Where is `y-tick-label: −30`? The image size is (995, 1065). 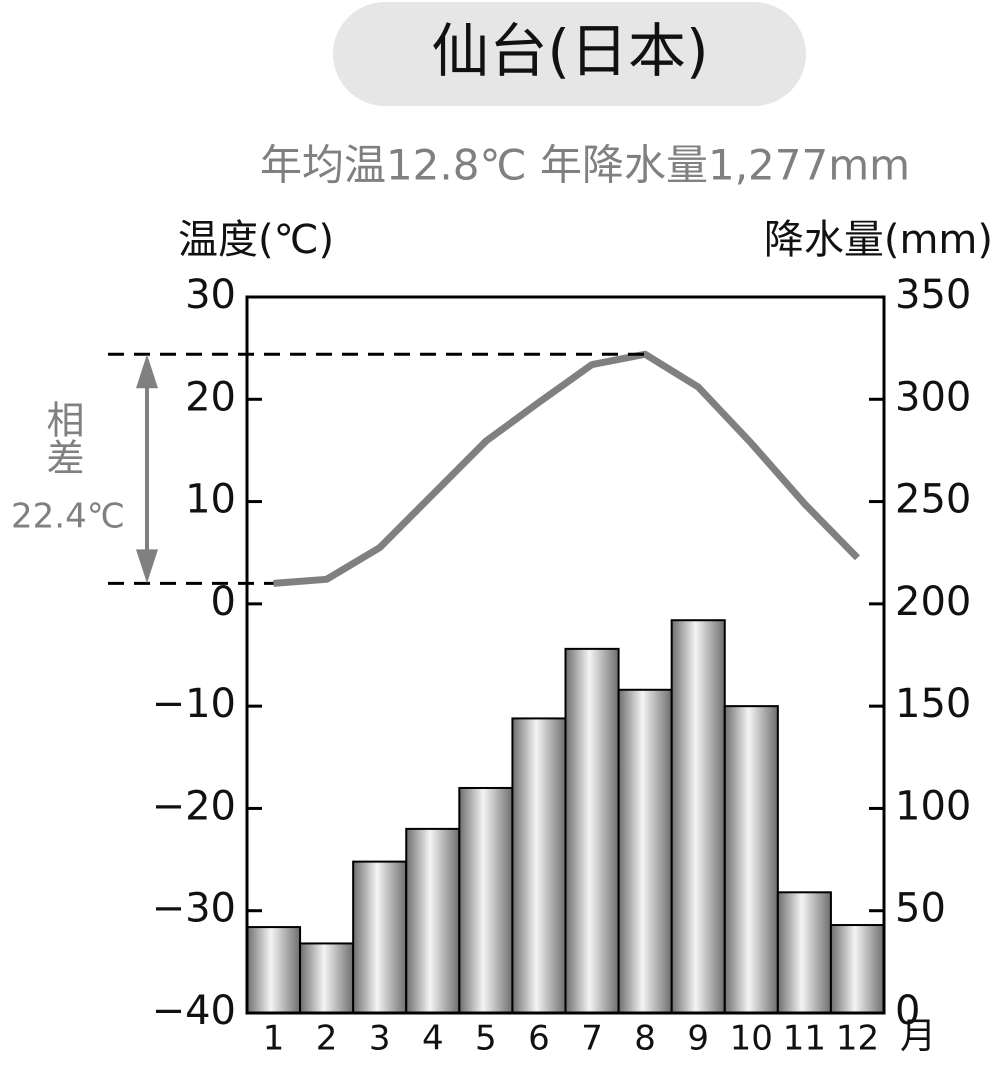
y-tick-label: −30 is located at coordinates (194, 909).